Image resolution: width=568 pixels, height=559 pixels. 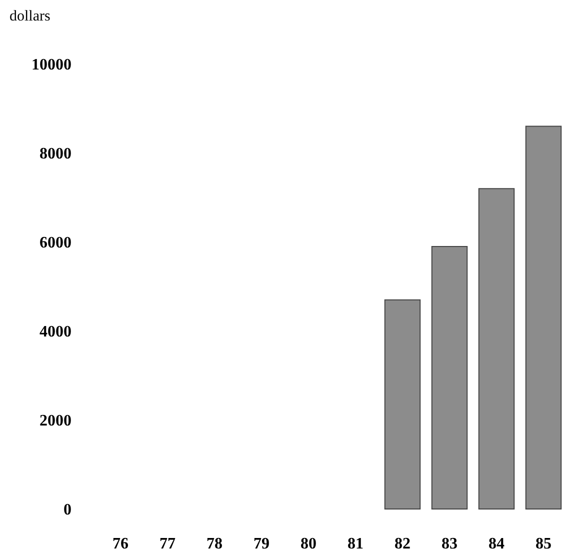 I want to click on y-tick-label: 0, so click(x=68, y=510).